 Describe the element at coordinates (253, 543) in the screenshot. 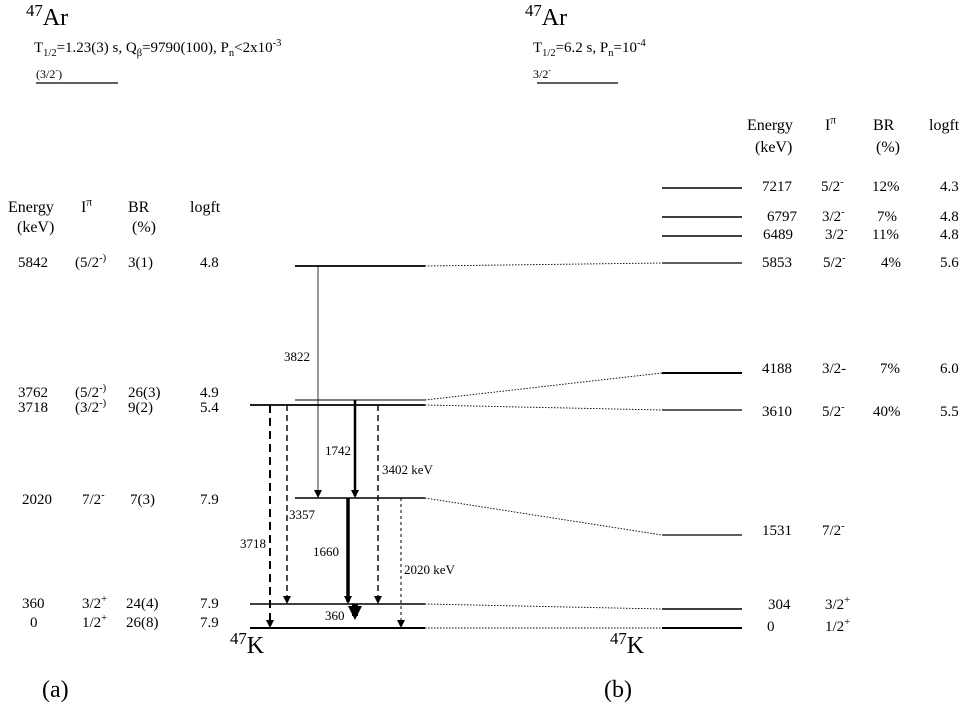

I see `gamma-3718-label: 3718` at that location.